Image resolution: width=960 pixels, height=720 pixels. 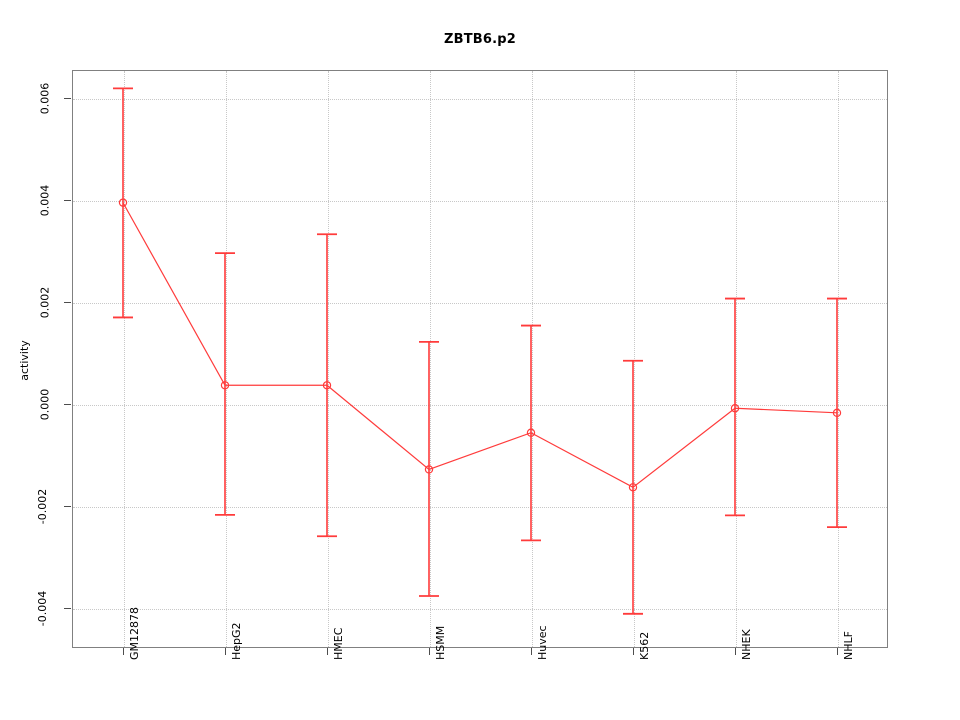 I want to click on x-axis-tick-label-text: HSMM, so click(x=440, y=642).